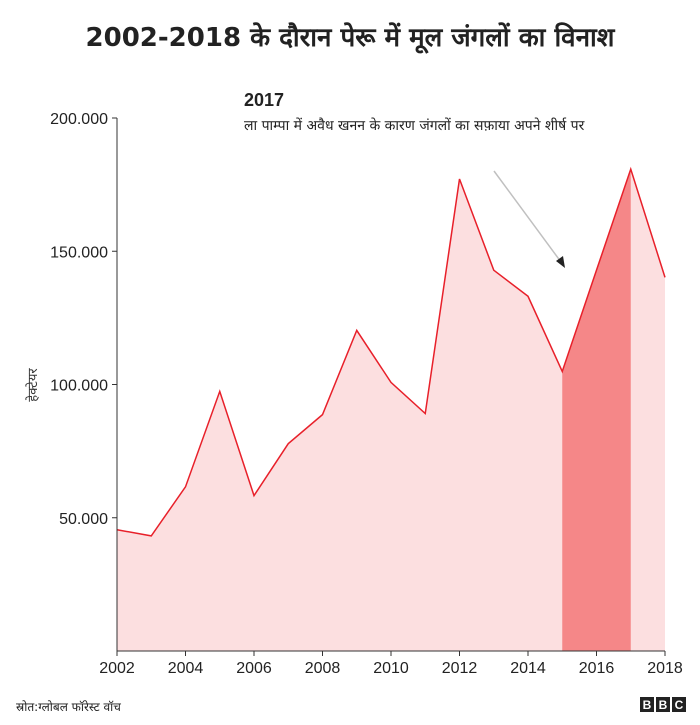  Describe the element at coordinates (68, 707) in the screenshot. I see `source-note: स्रोत:ग्लोबल फॉरेस्ट वॉच` at that location.